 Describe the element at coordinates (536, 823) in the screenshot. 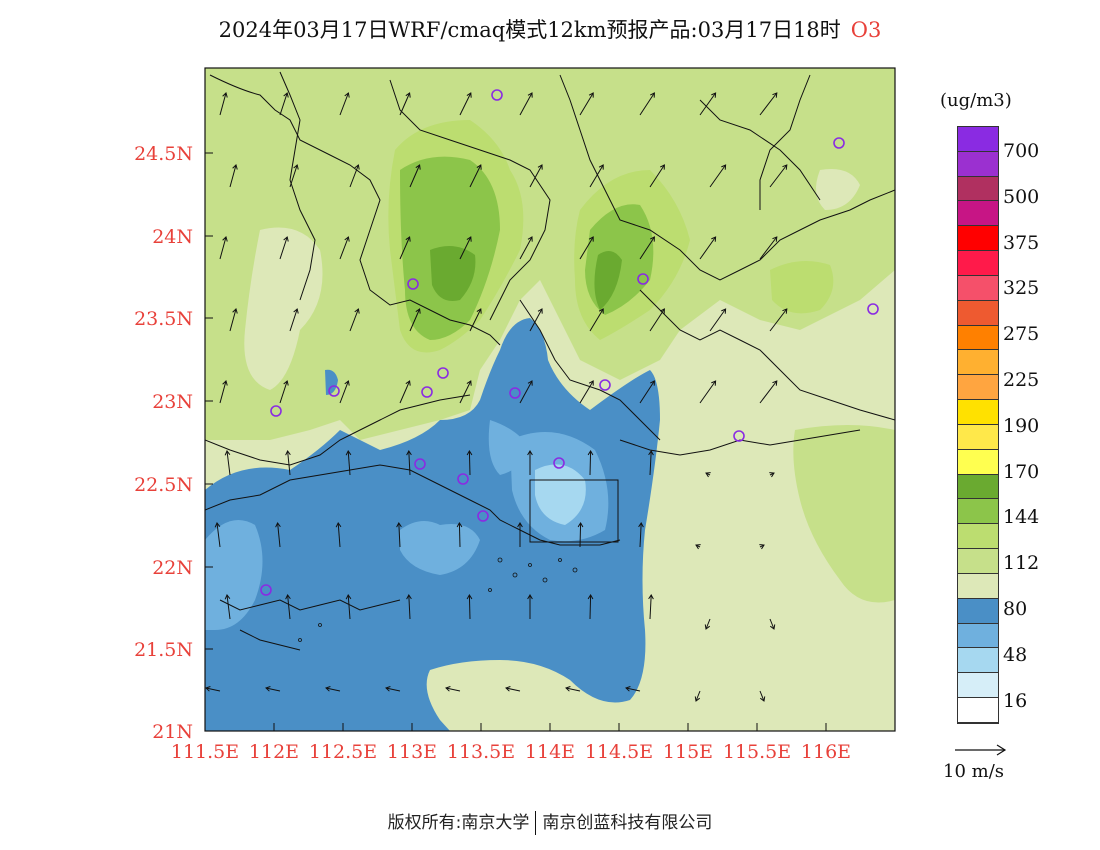

I see `footer-separator` at that location.